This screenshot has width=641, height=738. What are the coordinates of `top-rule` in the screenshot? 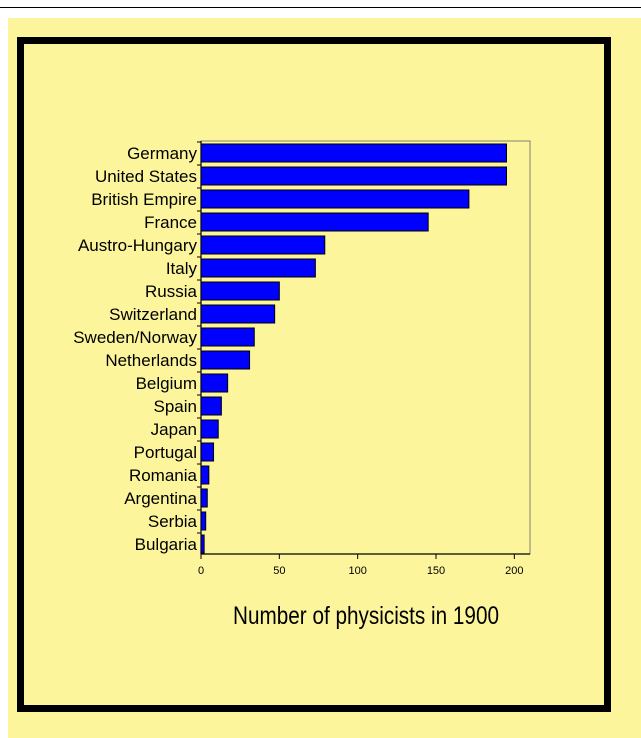 It's located at (320, 7).